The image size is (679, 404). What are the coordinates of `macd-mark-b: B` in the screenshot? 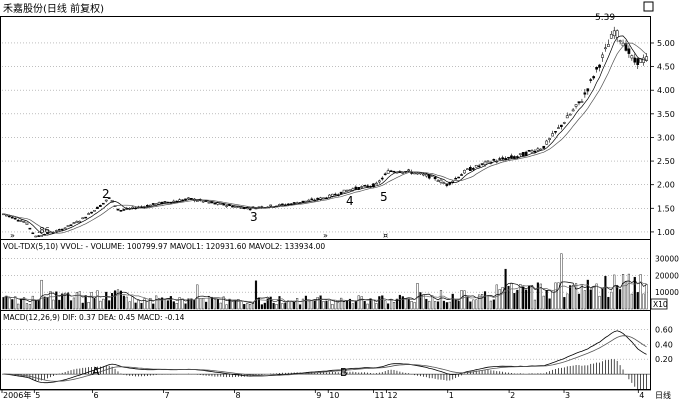 It's located at (344, 372).